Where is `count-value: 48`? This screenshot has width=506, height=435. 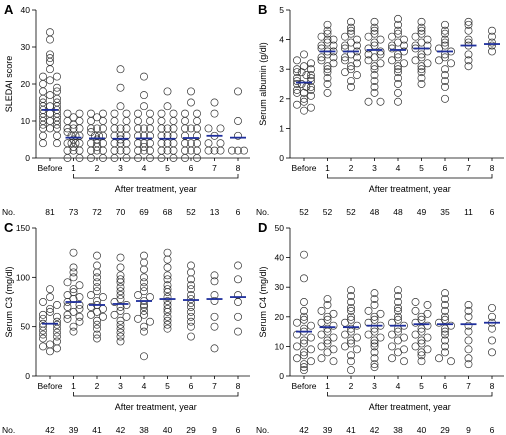
count-value: 48 is located at coordinates (398, 212).